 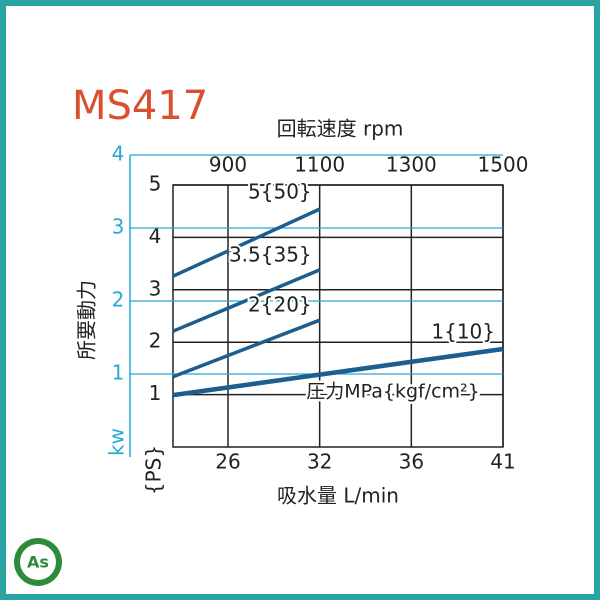 What do you see at coordinates (155, 184) in the screenshot?
I see `y-tick-label: 5` at bounding box center [155, 184].